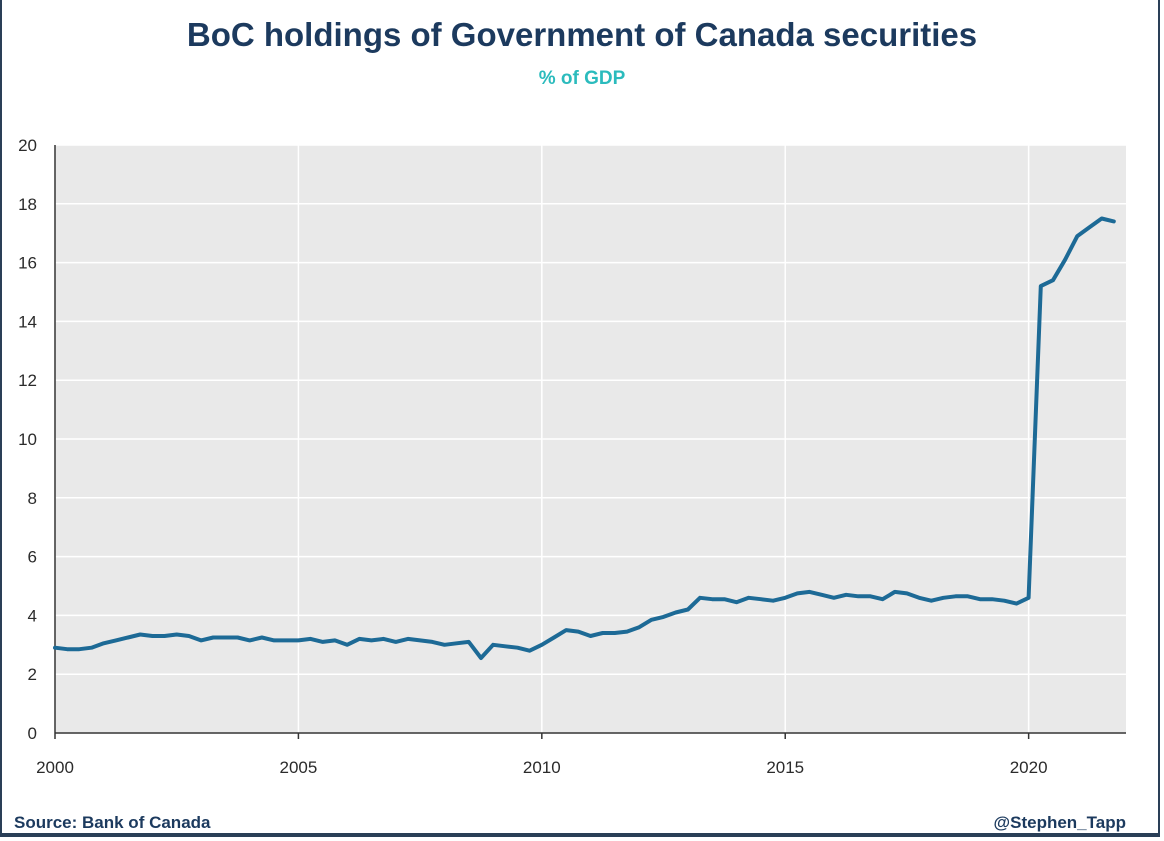 This screenshot has width=1164, height=841. Describe the element at coordinates (582, 78) in the screenshot. I see `chart-subtitle: % of GDP` at that location.